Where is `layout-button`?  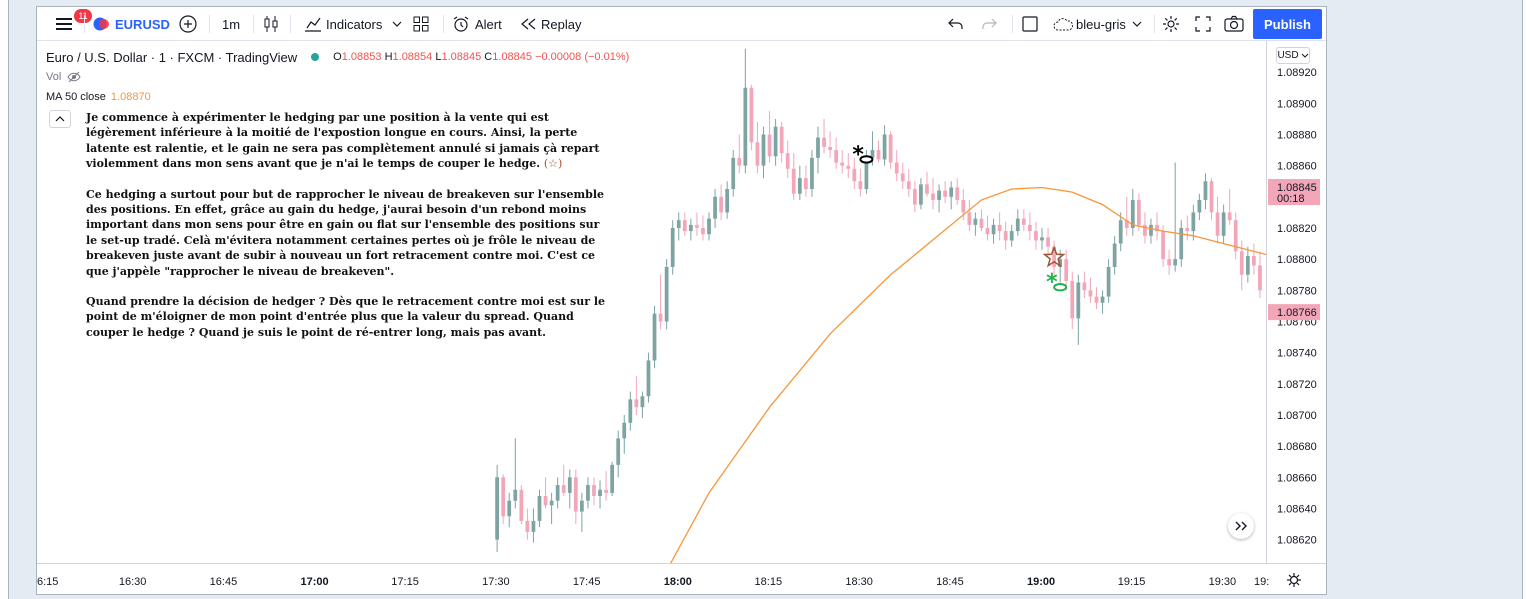
layout-button is located at coordinates (421, 24).